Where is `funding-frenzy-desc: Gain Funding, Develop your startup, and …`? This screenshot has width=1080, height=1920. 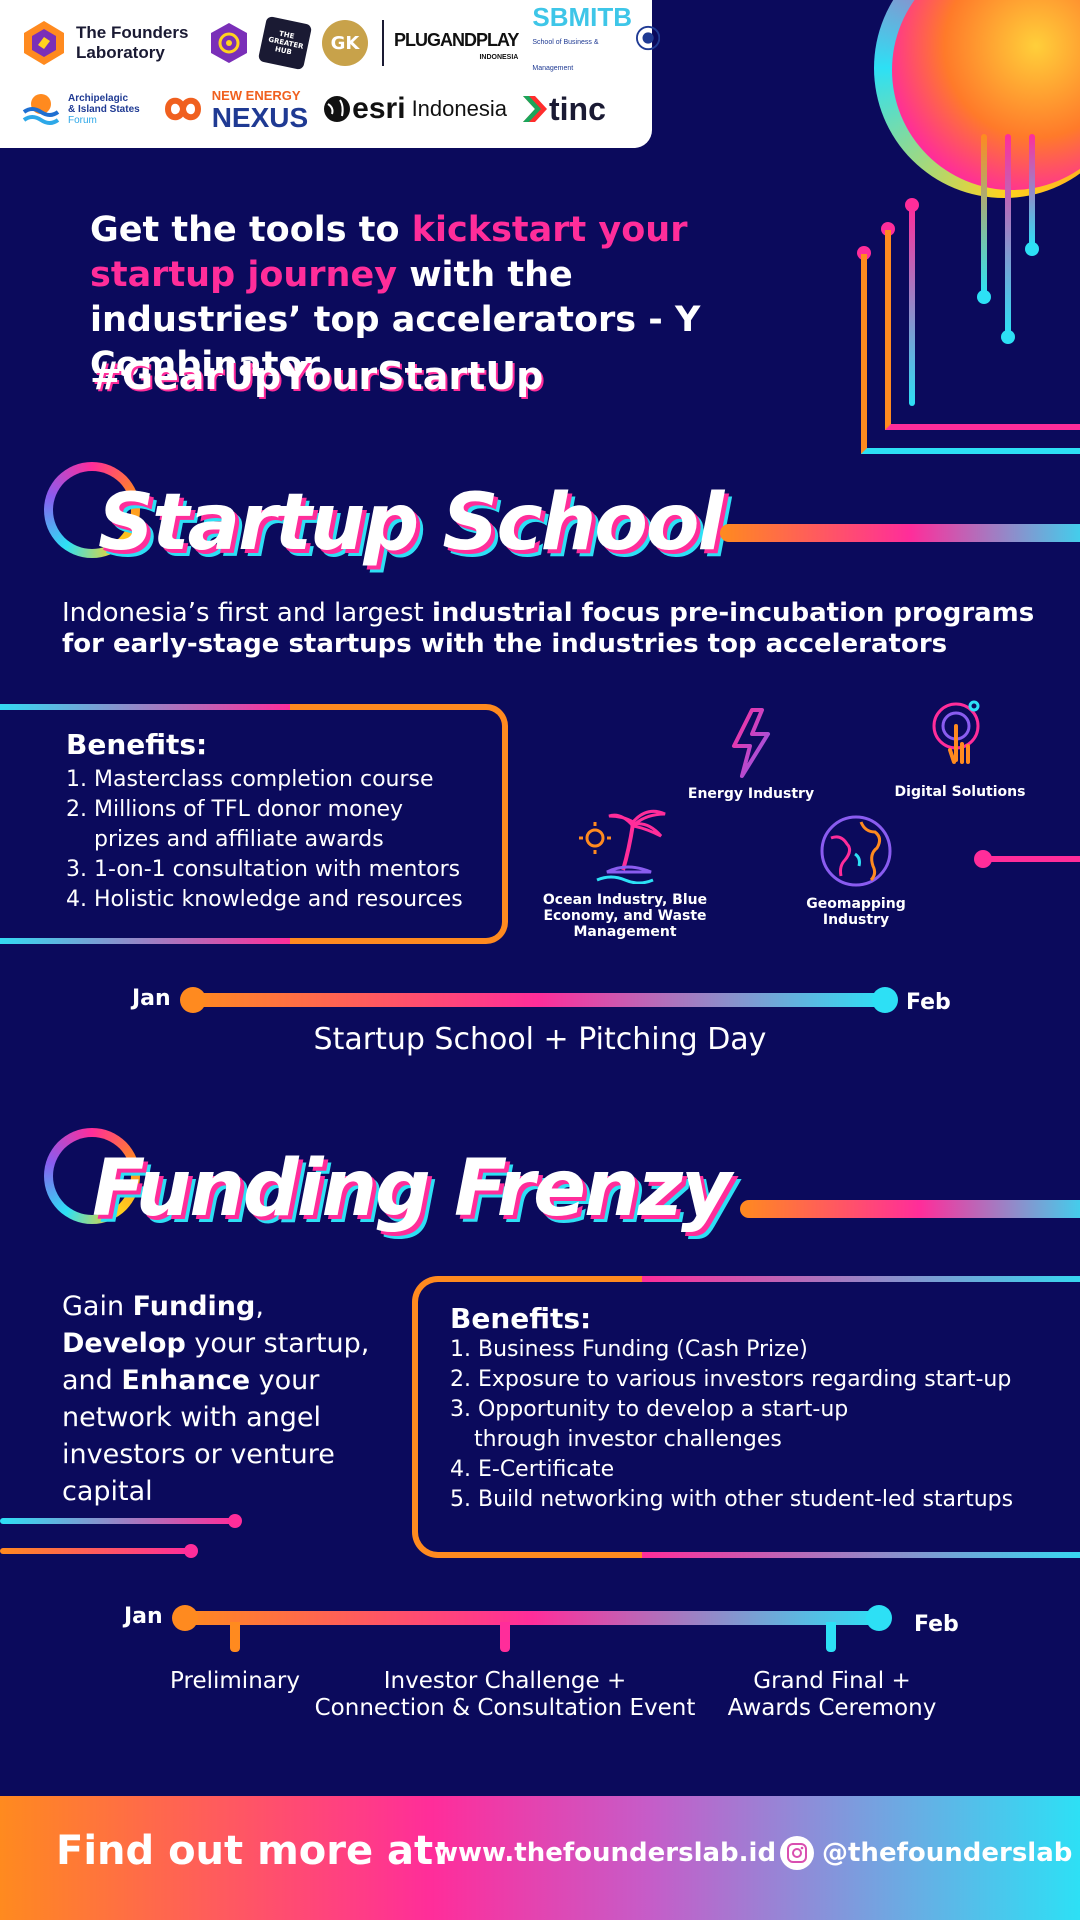 funding-frenzy-desc: Gain Funding, Develop your startup, and … is located at coordinates (227, 1399).